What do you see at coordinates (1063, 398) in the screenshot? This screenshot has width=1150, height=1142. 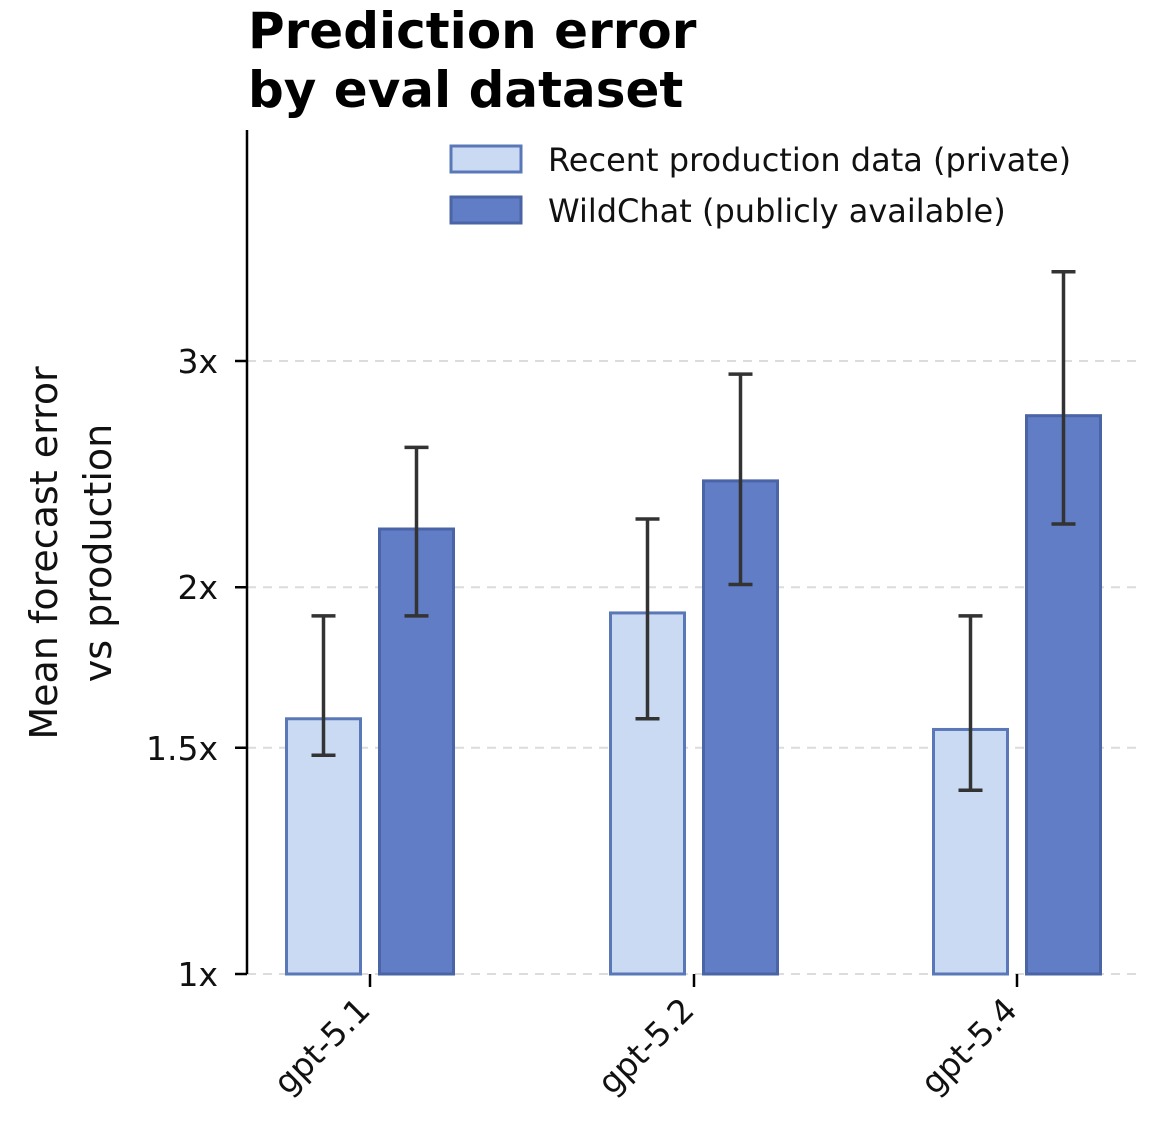 I see `error-bar-gpt-5.4-series-1` at bounding box center [1063, 398].